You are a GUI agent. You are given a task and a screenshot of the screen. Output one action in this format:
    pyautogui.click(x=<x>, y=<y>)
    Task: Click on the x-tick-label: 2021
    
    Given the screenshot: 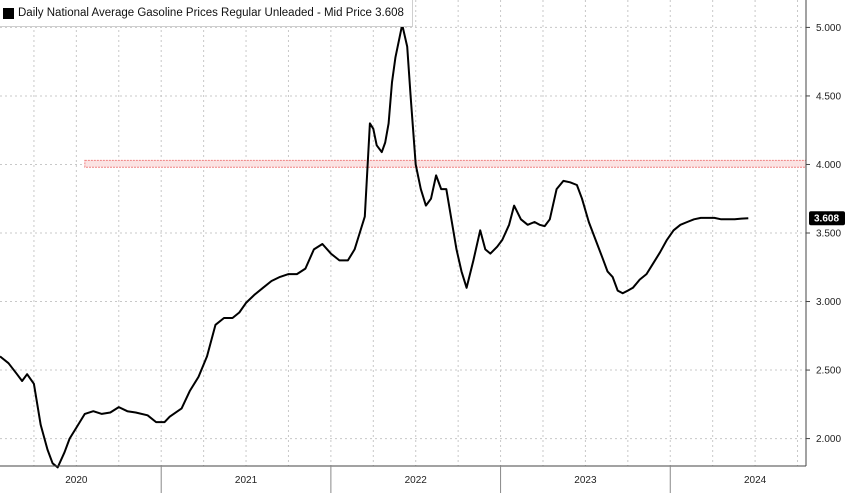 What is the action you would take?
    pyautogui.click(x=246, y=480)
    